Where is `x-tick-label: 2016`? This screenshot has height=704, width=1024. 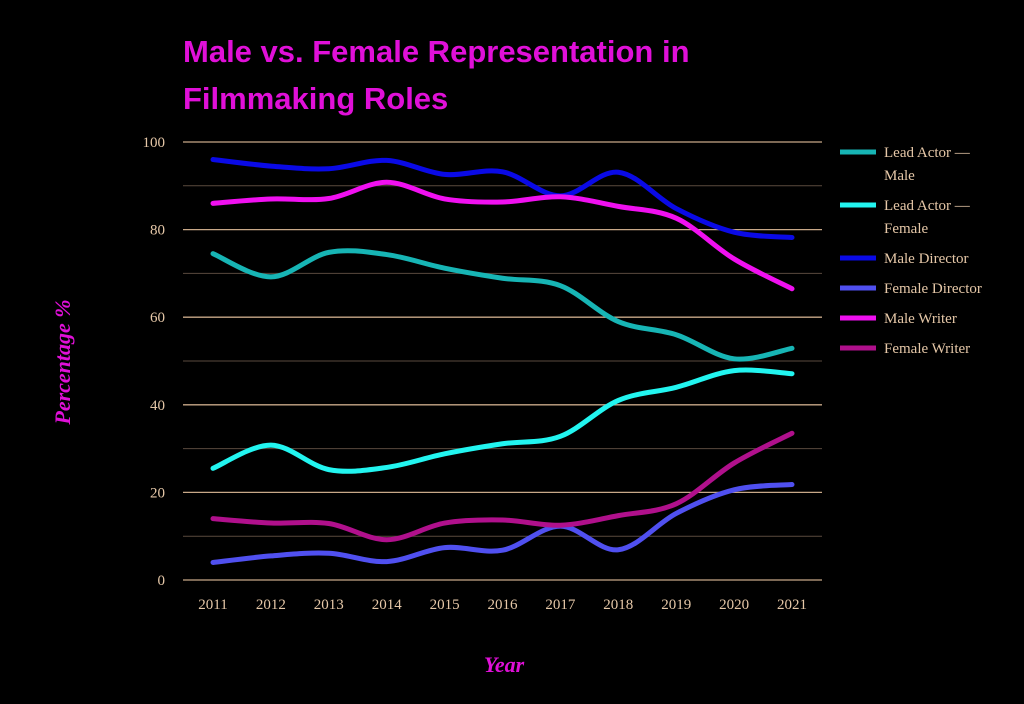
x-tick-label: 2016 is located at coordinates (503, 605).